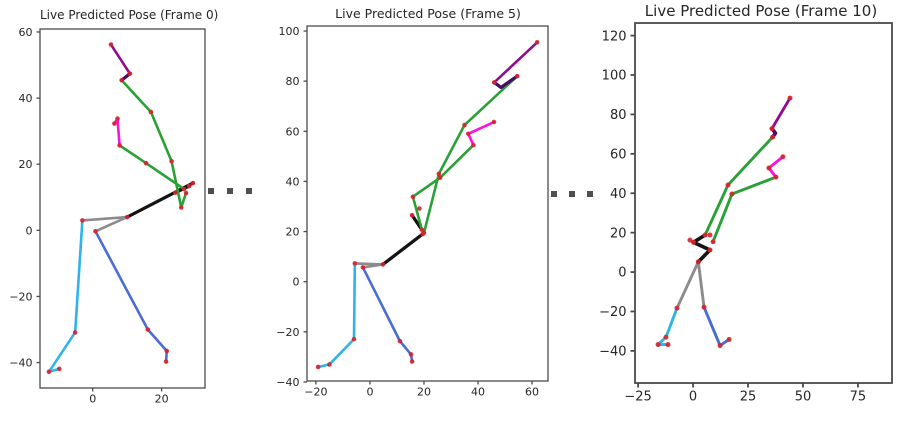 The width and height of the screenshot is (916, 425). Describe the element at coordinates (505, 82) in the screenshot. I see `pose-segment-neck` at that location.